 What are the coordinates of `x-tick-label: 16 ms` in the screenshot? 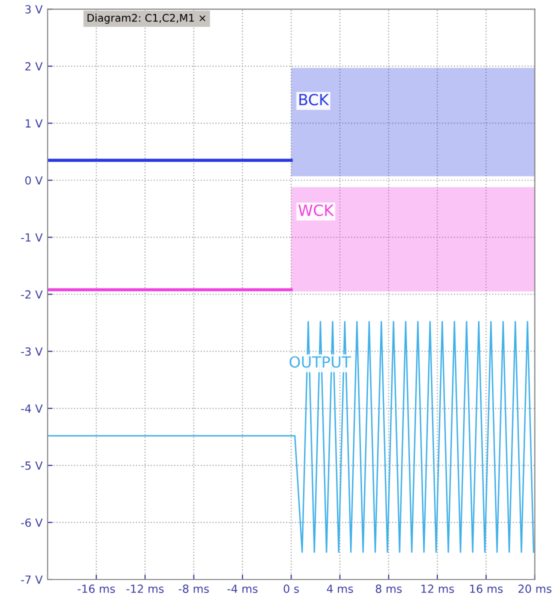 It's located at (486, 588).